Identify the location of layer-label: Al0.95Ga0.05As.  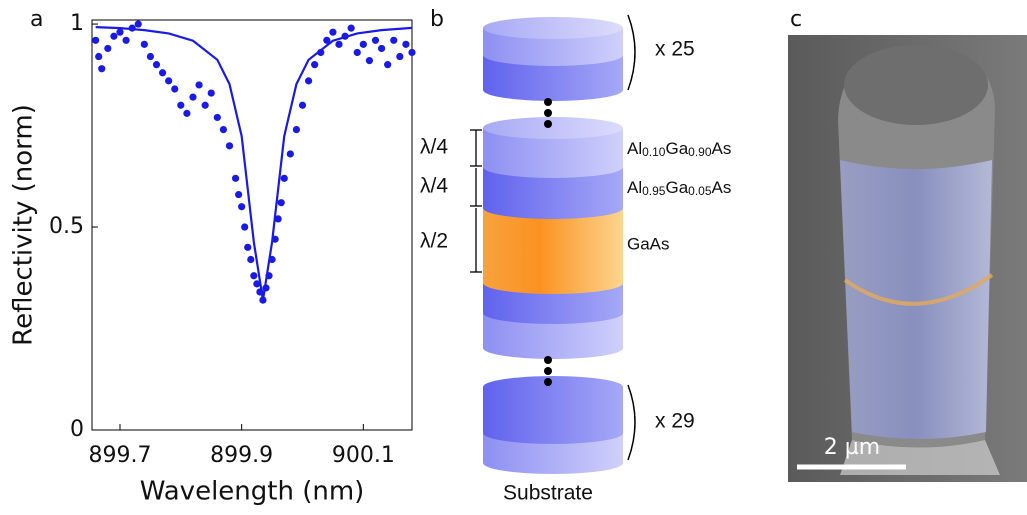
(679, 188).